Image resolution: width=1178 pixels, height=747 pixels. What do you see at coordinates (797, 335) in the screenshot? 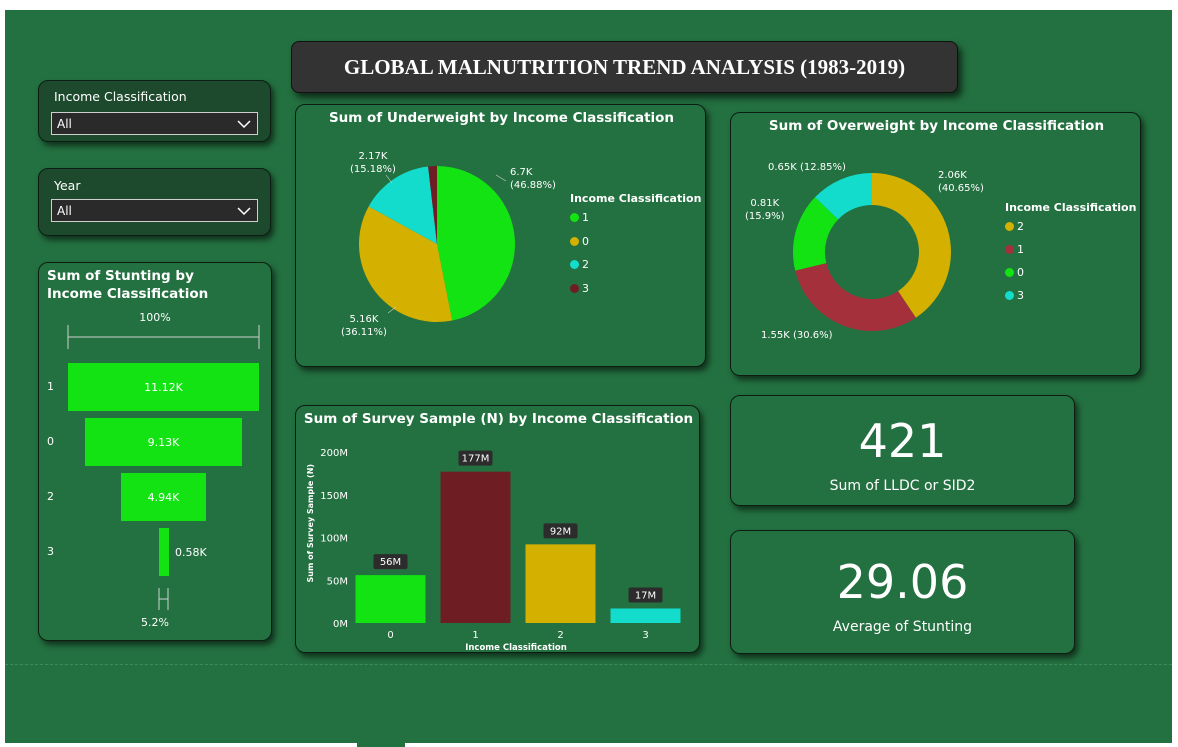
I see `slice-label: 1.55K (30.6%)` at bounding box center [797, 335].